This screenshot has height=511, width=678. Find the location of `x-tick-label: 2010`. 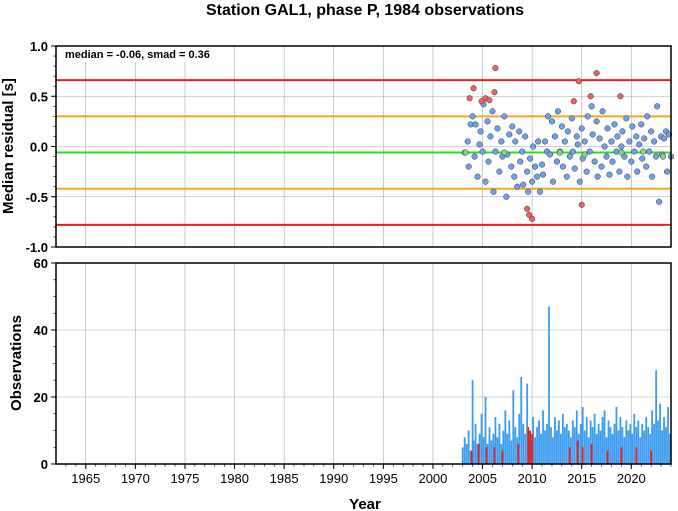

x-tick-label: 2010 is located at coordinates (532, 478).